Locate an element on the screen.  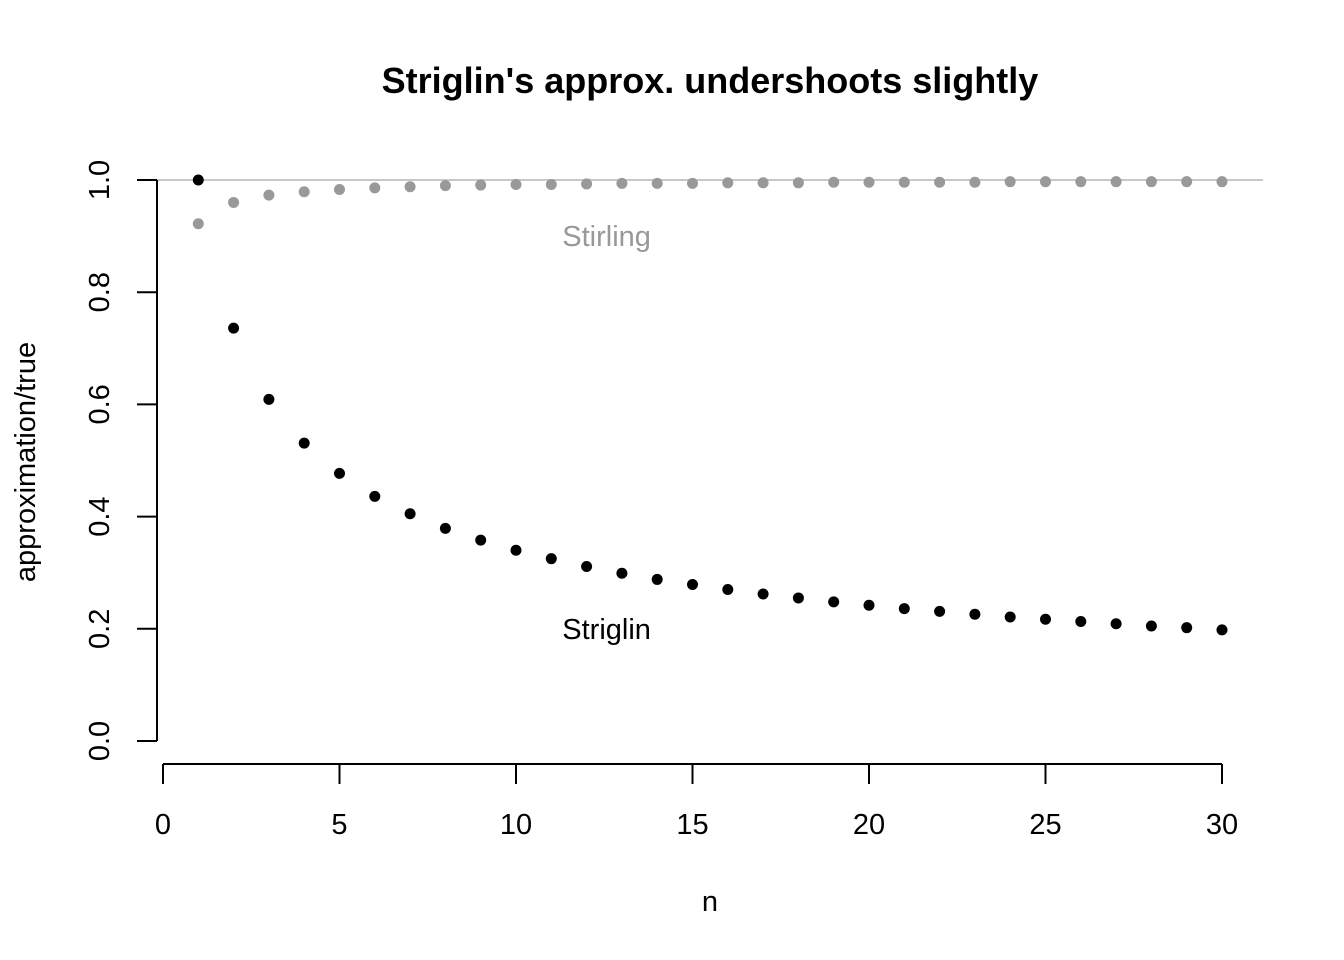
y-tick-label: 0.2 is located at coordinates (100, 629).